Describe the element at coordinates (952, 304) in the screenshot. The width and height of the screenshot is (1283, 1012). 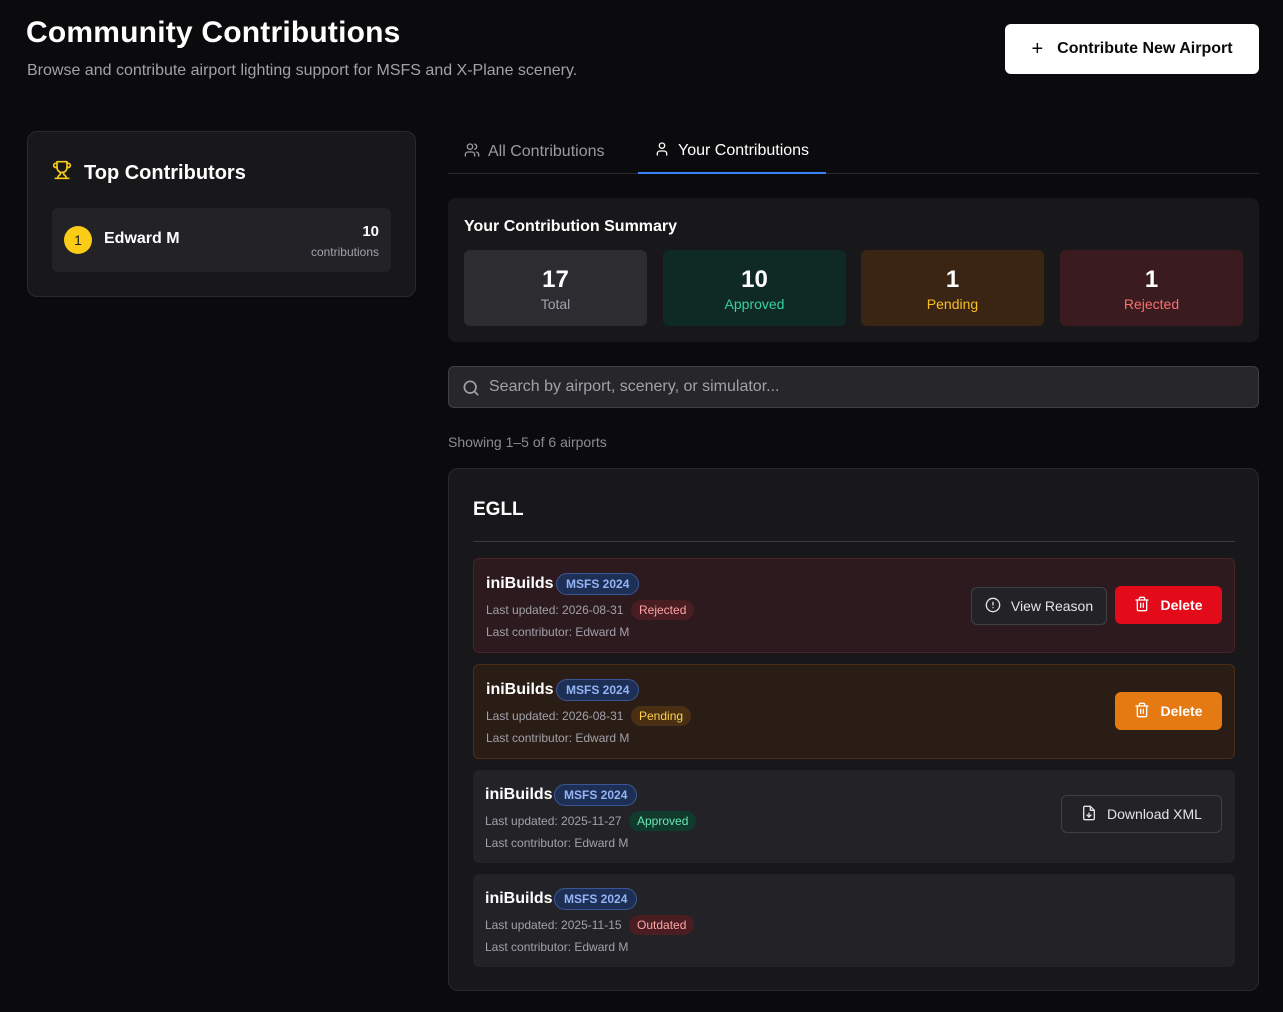
I see `stat-pending-label: Pending` at that location.